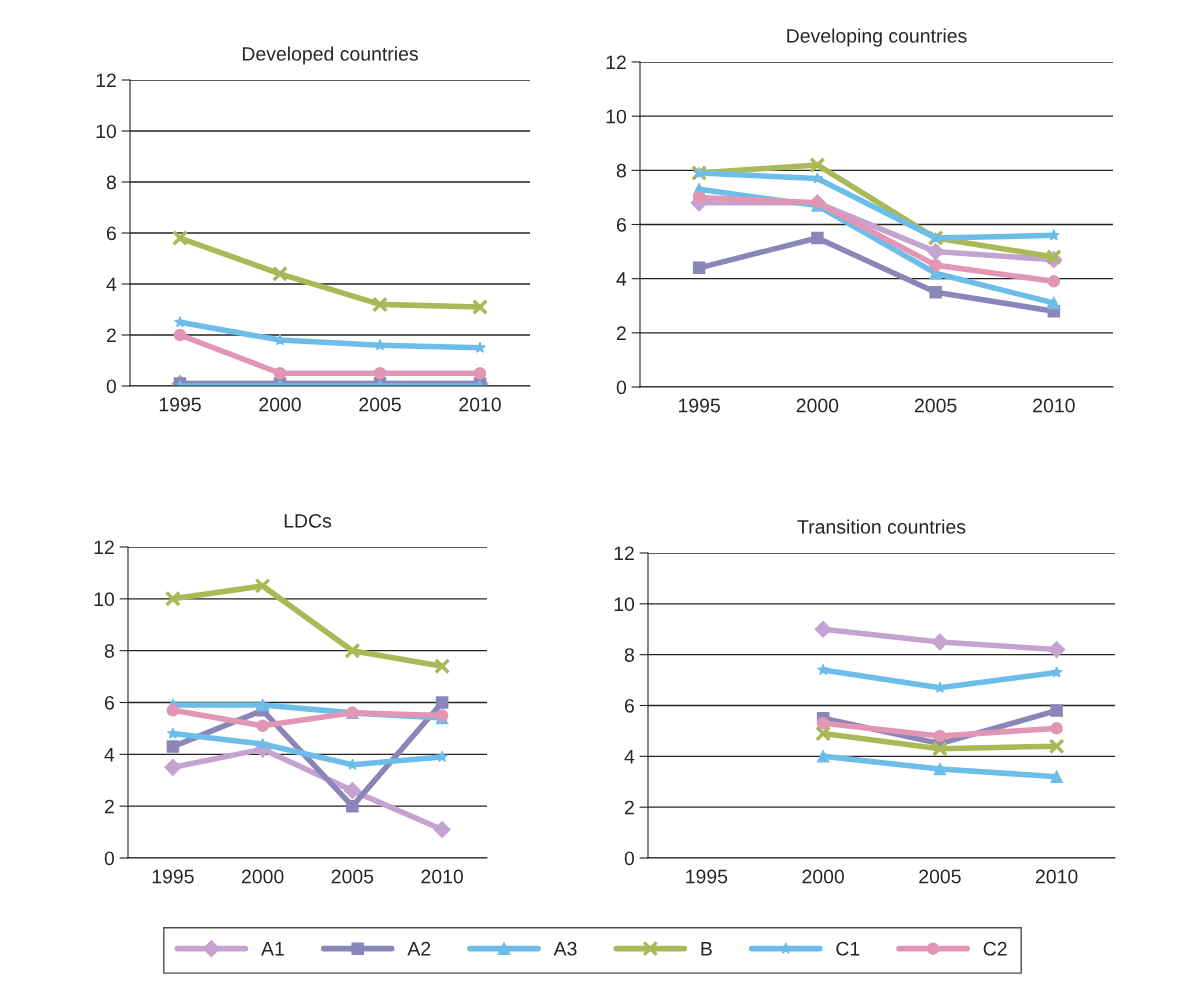 This screenshot has width=1185, height=1008. What do you see at coordinates (565, 948) in the screenshot?
I see `legend-label: A3` at bounding box center [565, 948].